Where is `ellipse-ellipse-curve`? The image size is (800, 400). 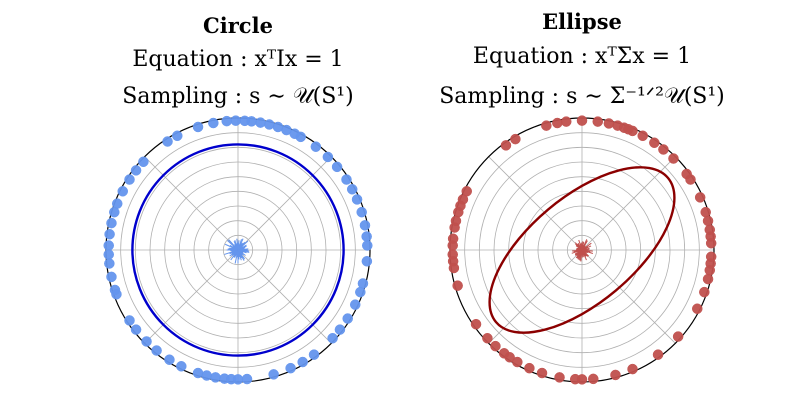 ellipse-ellipse-curve is located at coordinates (582, 250).